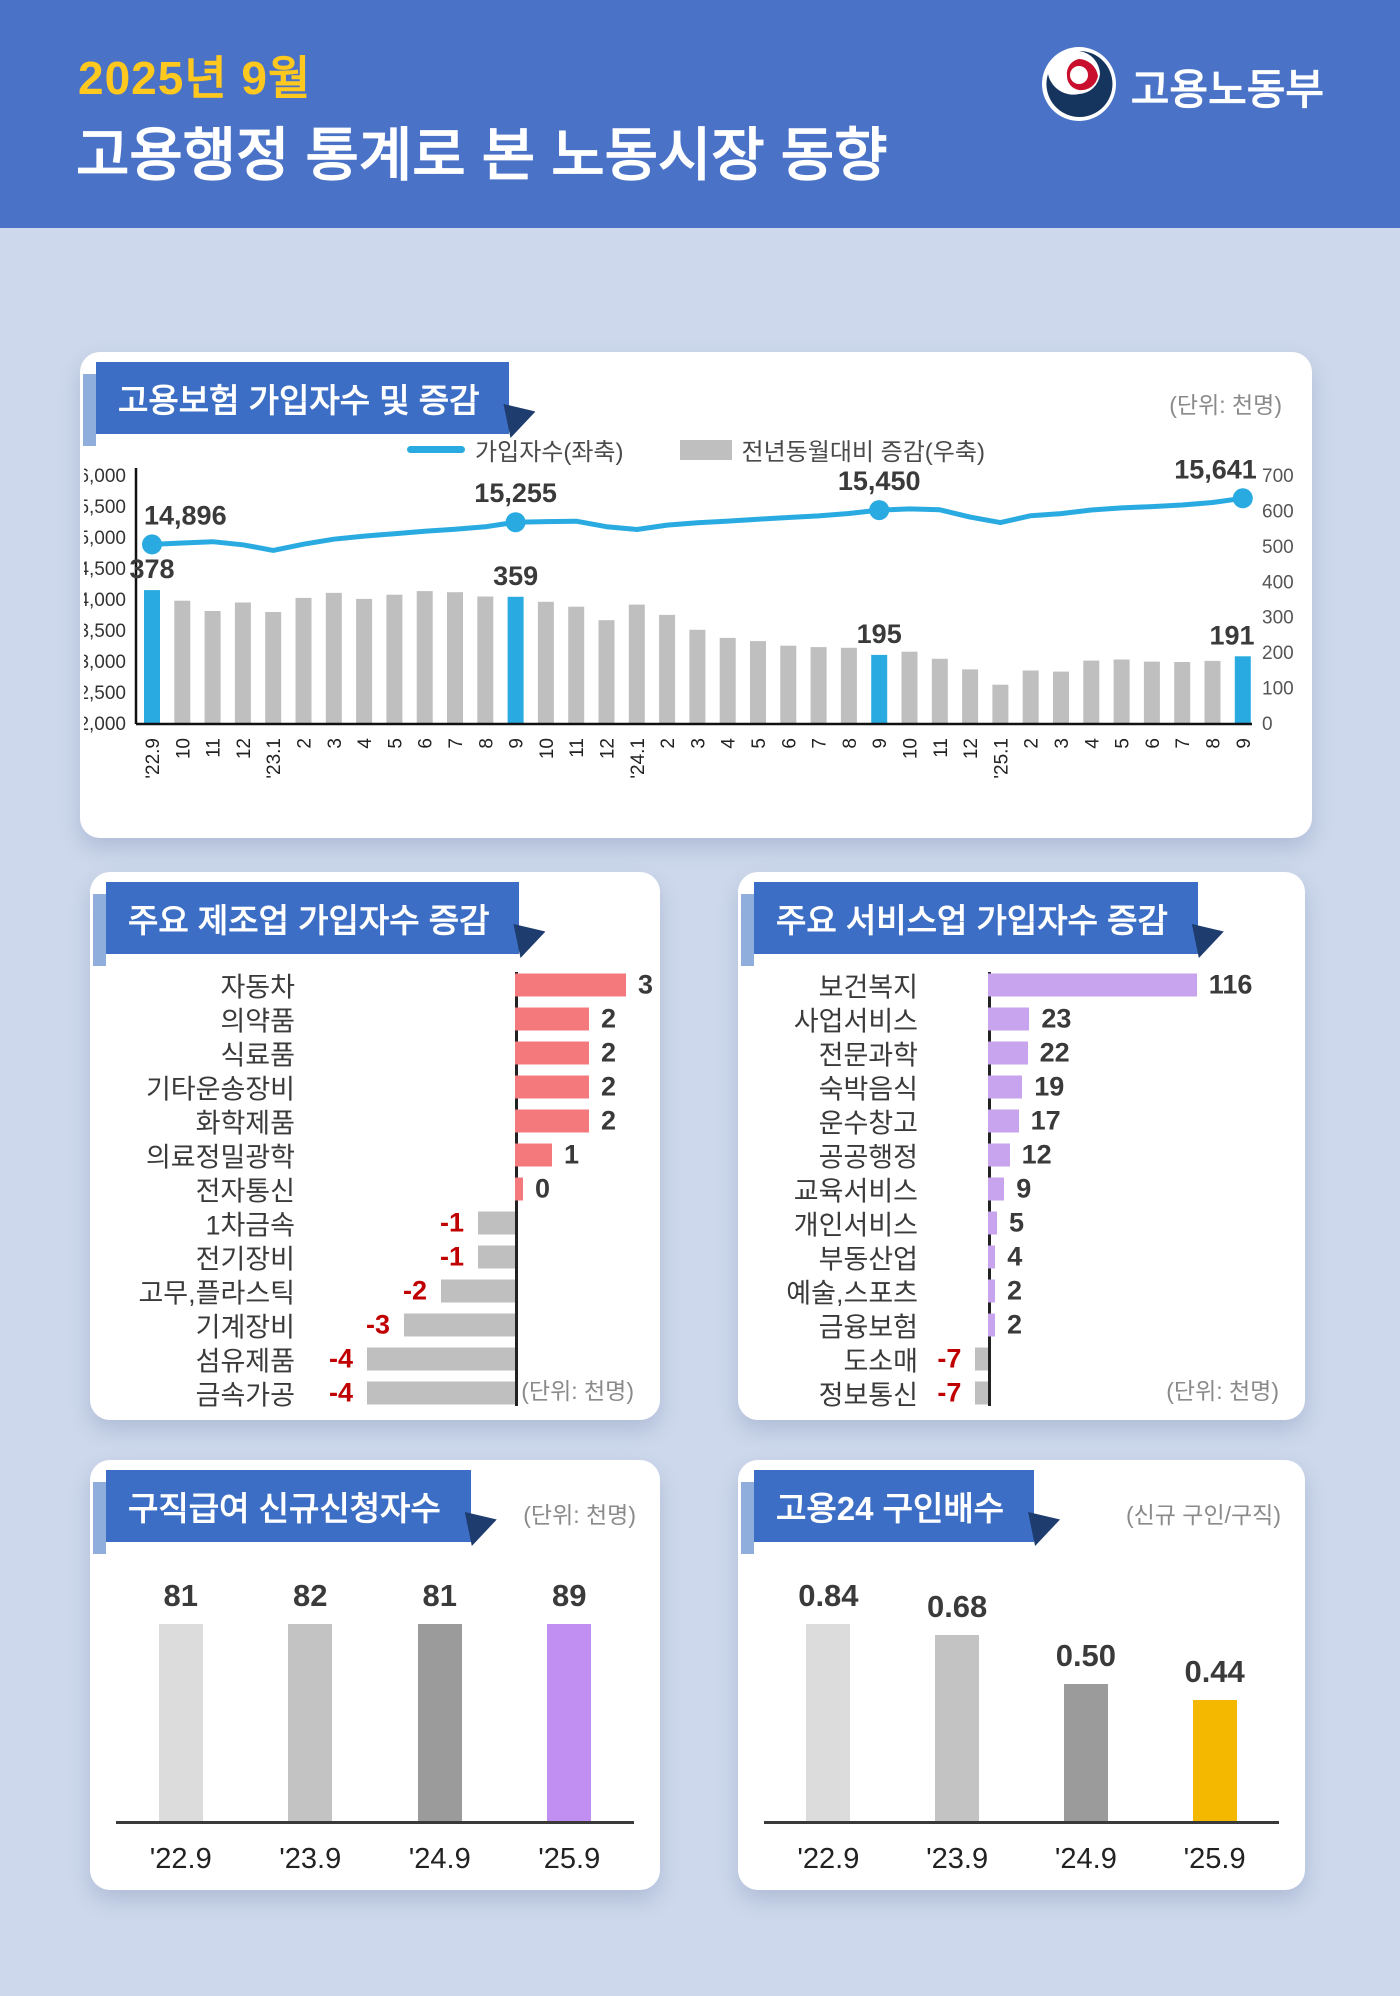  I want to click on openings-bar-chart: 0.84 0.68 0.50 0.44, so click(1021, 1701).